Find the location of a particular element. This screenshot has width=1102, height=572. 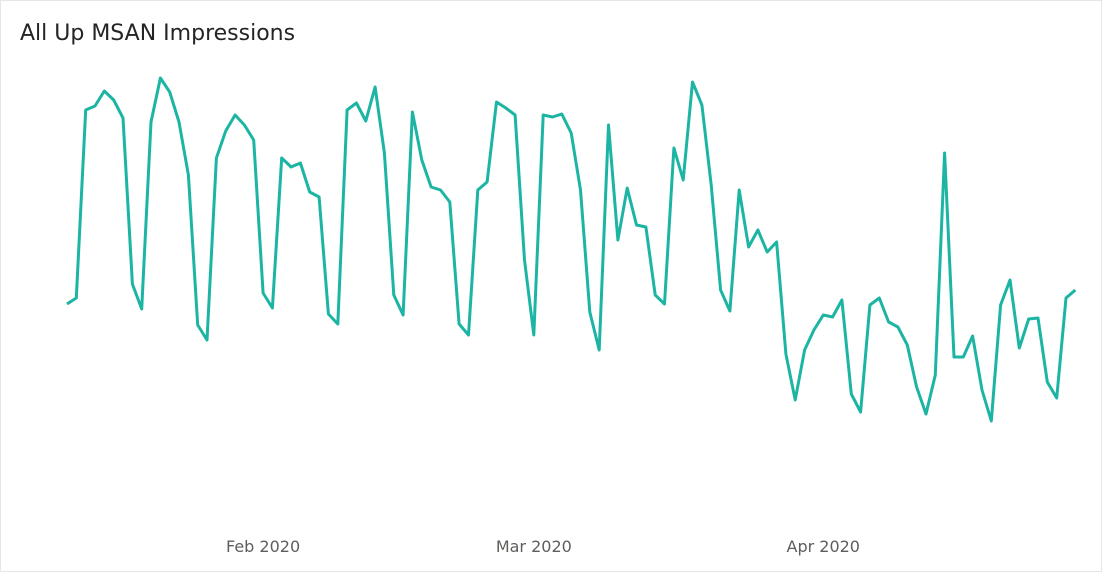

x-tick-label: Apr 2020 is located at coordinates (823, 546).